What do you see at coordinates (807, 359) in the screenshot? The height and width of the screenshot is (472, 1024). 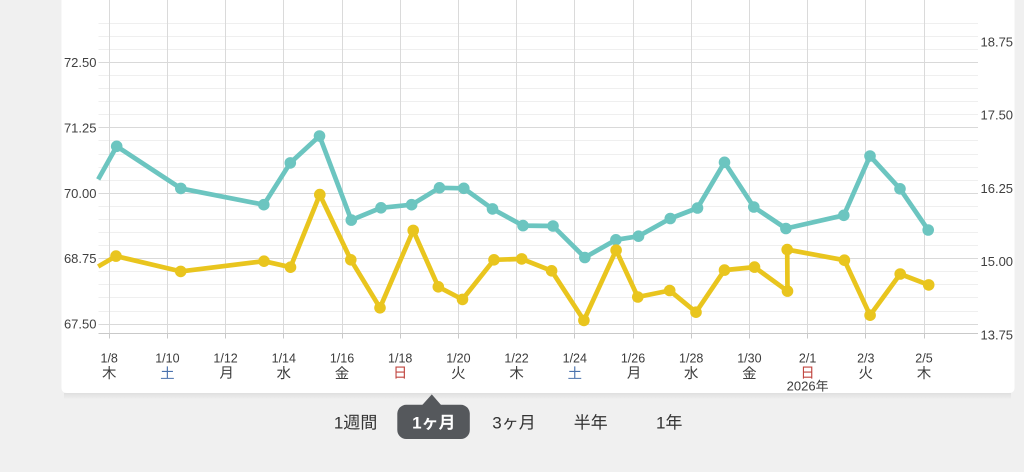 I see `svg-text: 2/1` at bounding box center [807, 359].